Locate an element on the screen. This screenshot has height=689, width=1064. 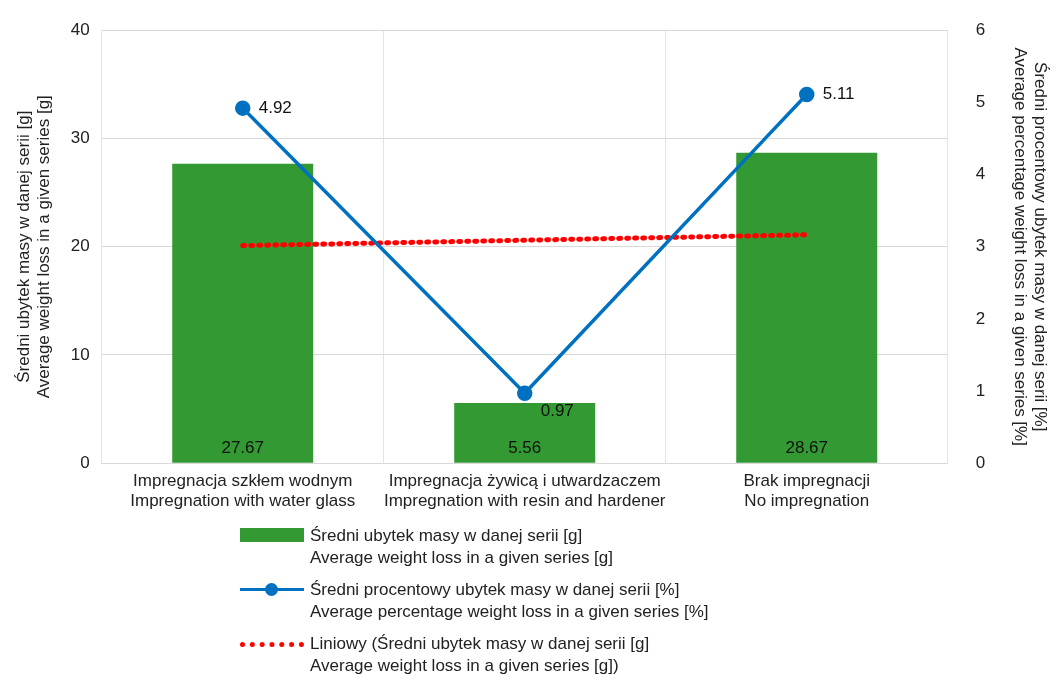
y2-tick-label: 2 is located at coordinates (980, 318).